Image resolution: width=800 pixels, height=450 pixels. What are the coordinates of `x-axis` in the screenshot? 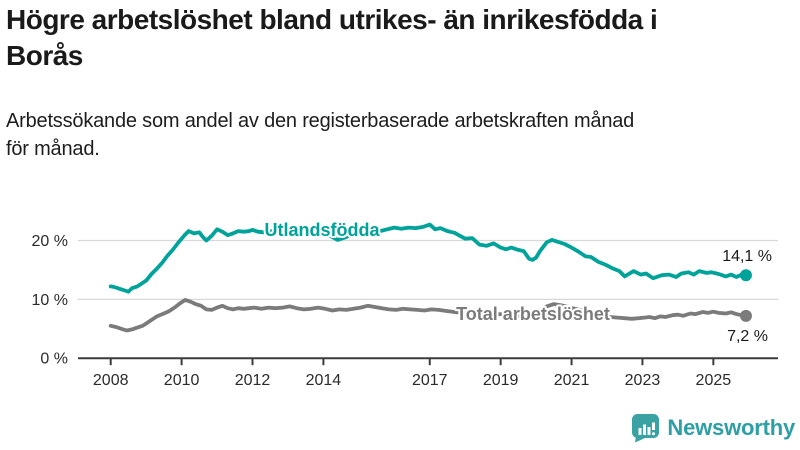 It's located at (428, 361).